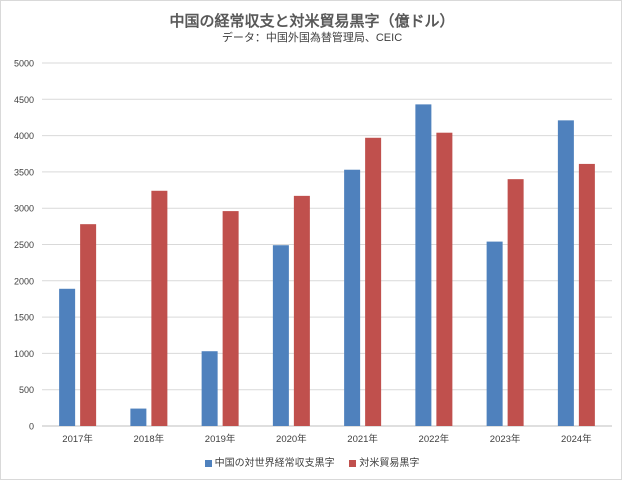 This screenshot has height=481, width=622. What do you see at coordinates (24, 172) in the screenshot?
I see `y-tick-label: 3500` at bounding box center [24, 172].